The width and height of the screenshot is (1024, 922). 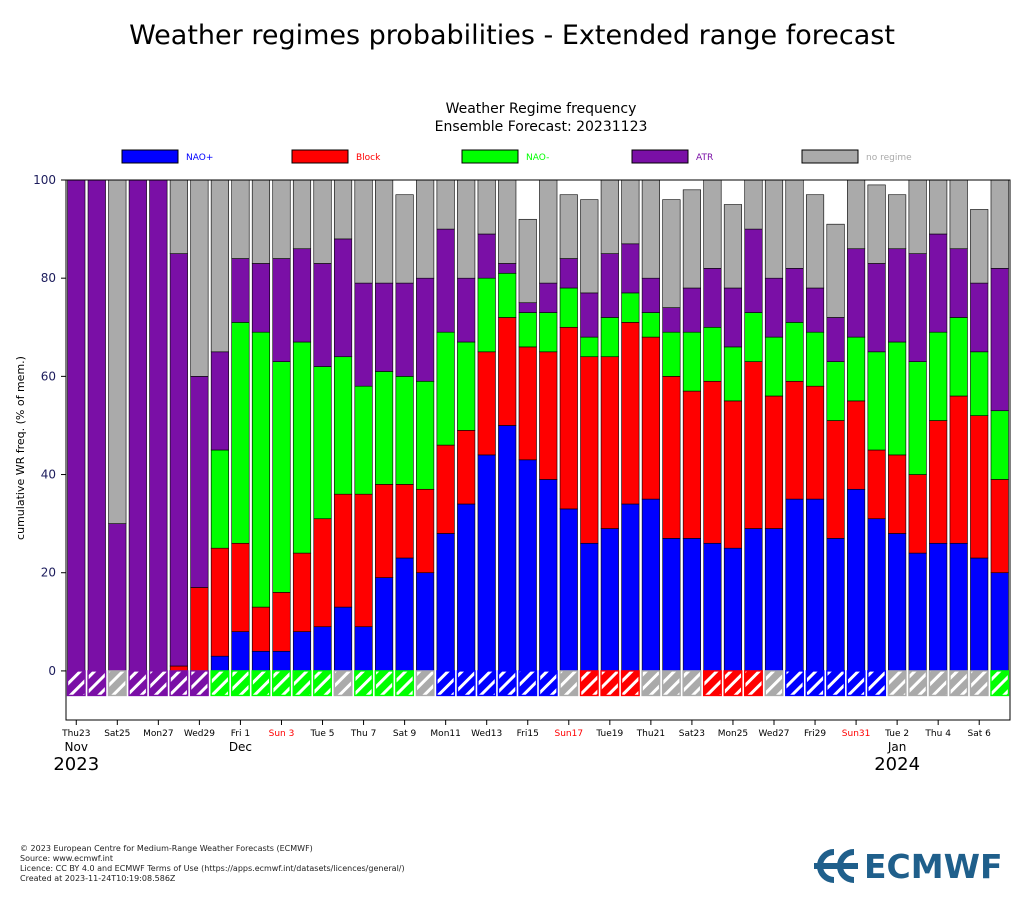 What do you see at coordinates (830, 156) in the screenshot?
I see `legend-swatch-no-regime` at bounding box center [830, 156].